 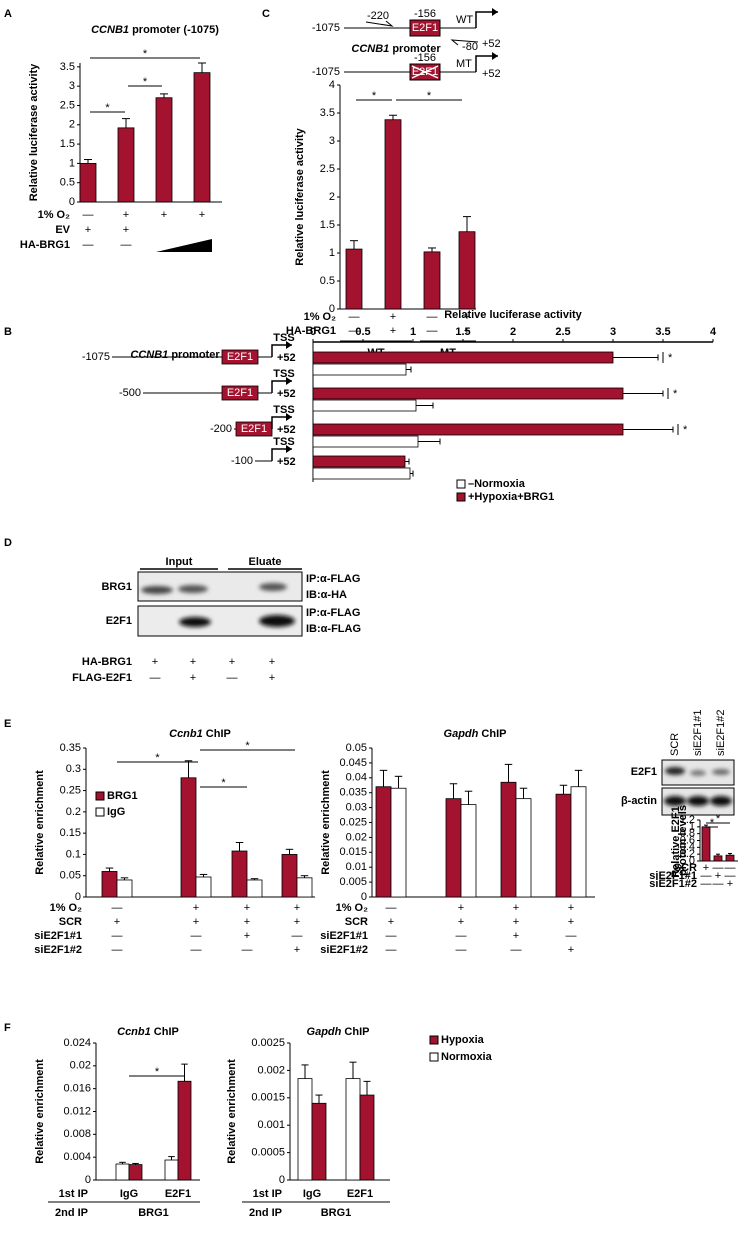 What do you see at coordinates (356, 778) in the screenshot?
I see `y-tick-label: 0.04` at bounding box center [356, 778].